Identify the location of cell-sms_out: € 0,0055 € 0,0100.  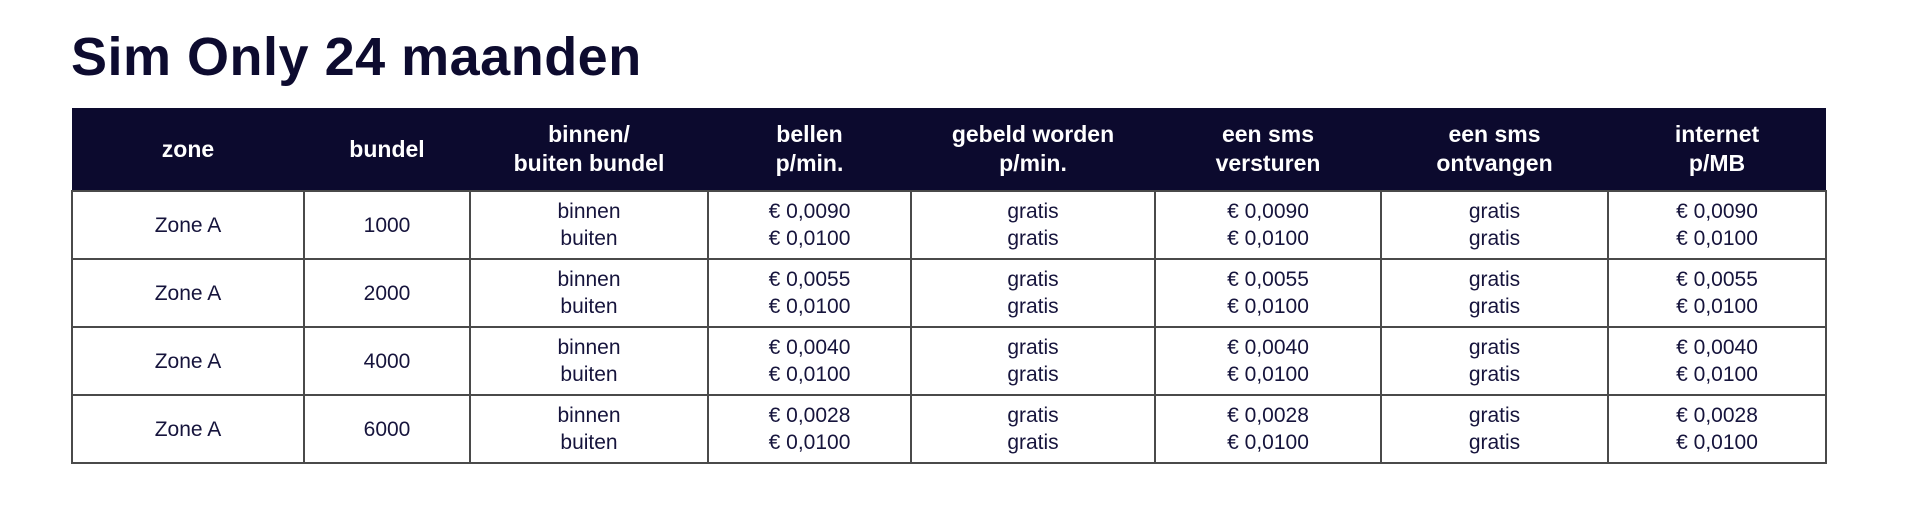
(1268, 293).